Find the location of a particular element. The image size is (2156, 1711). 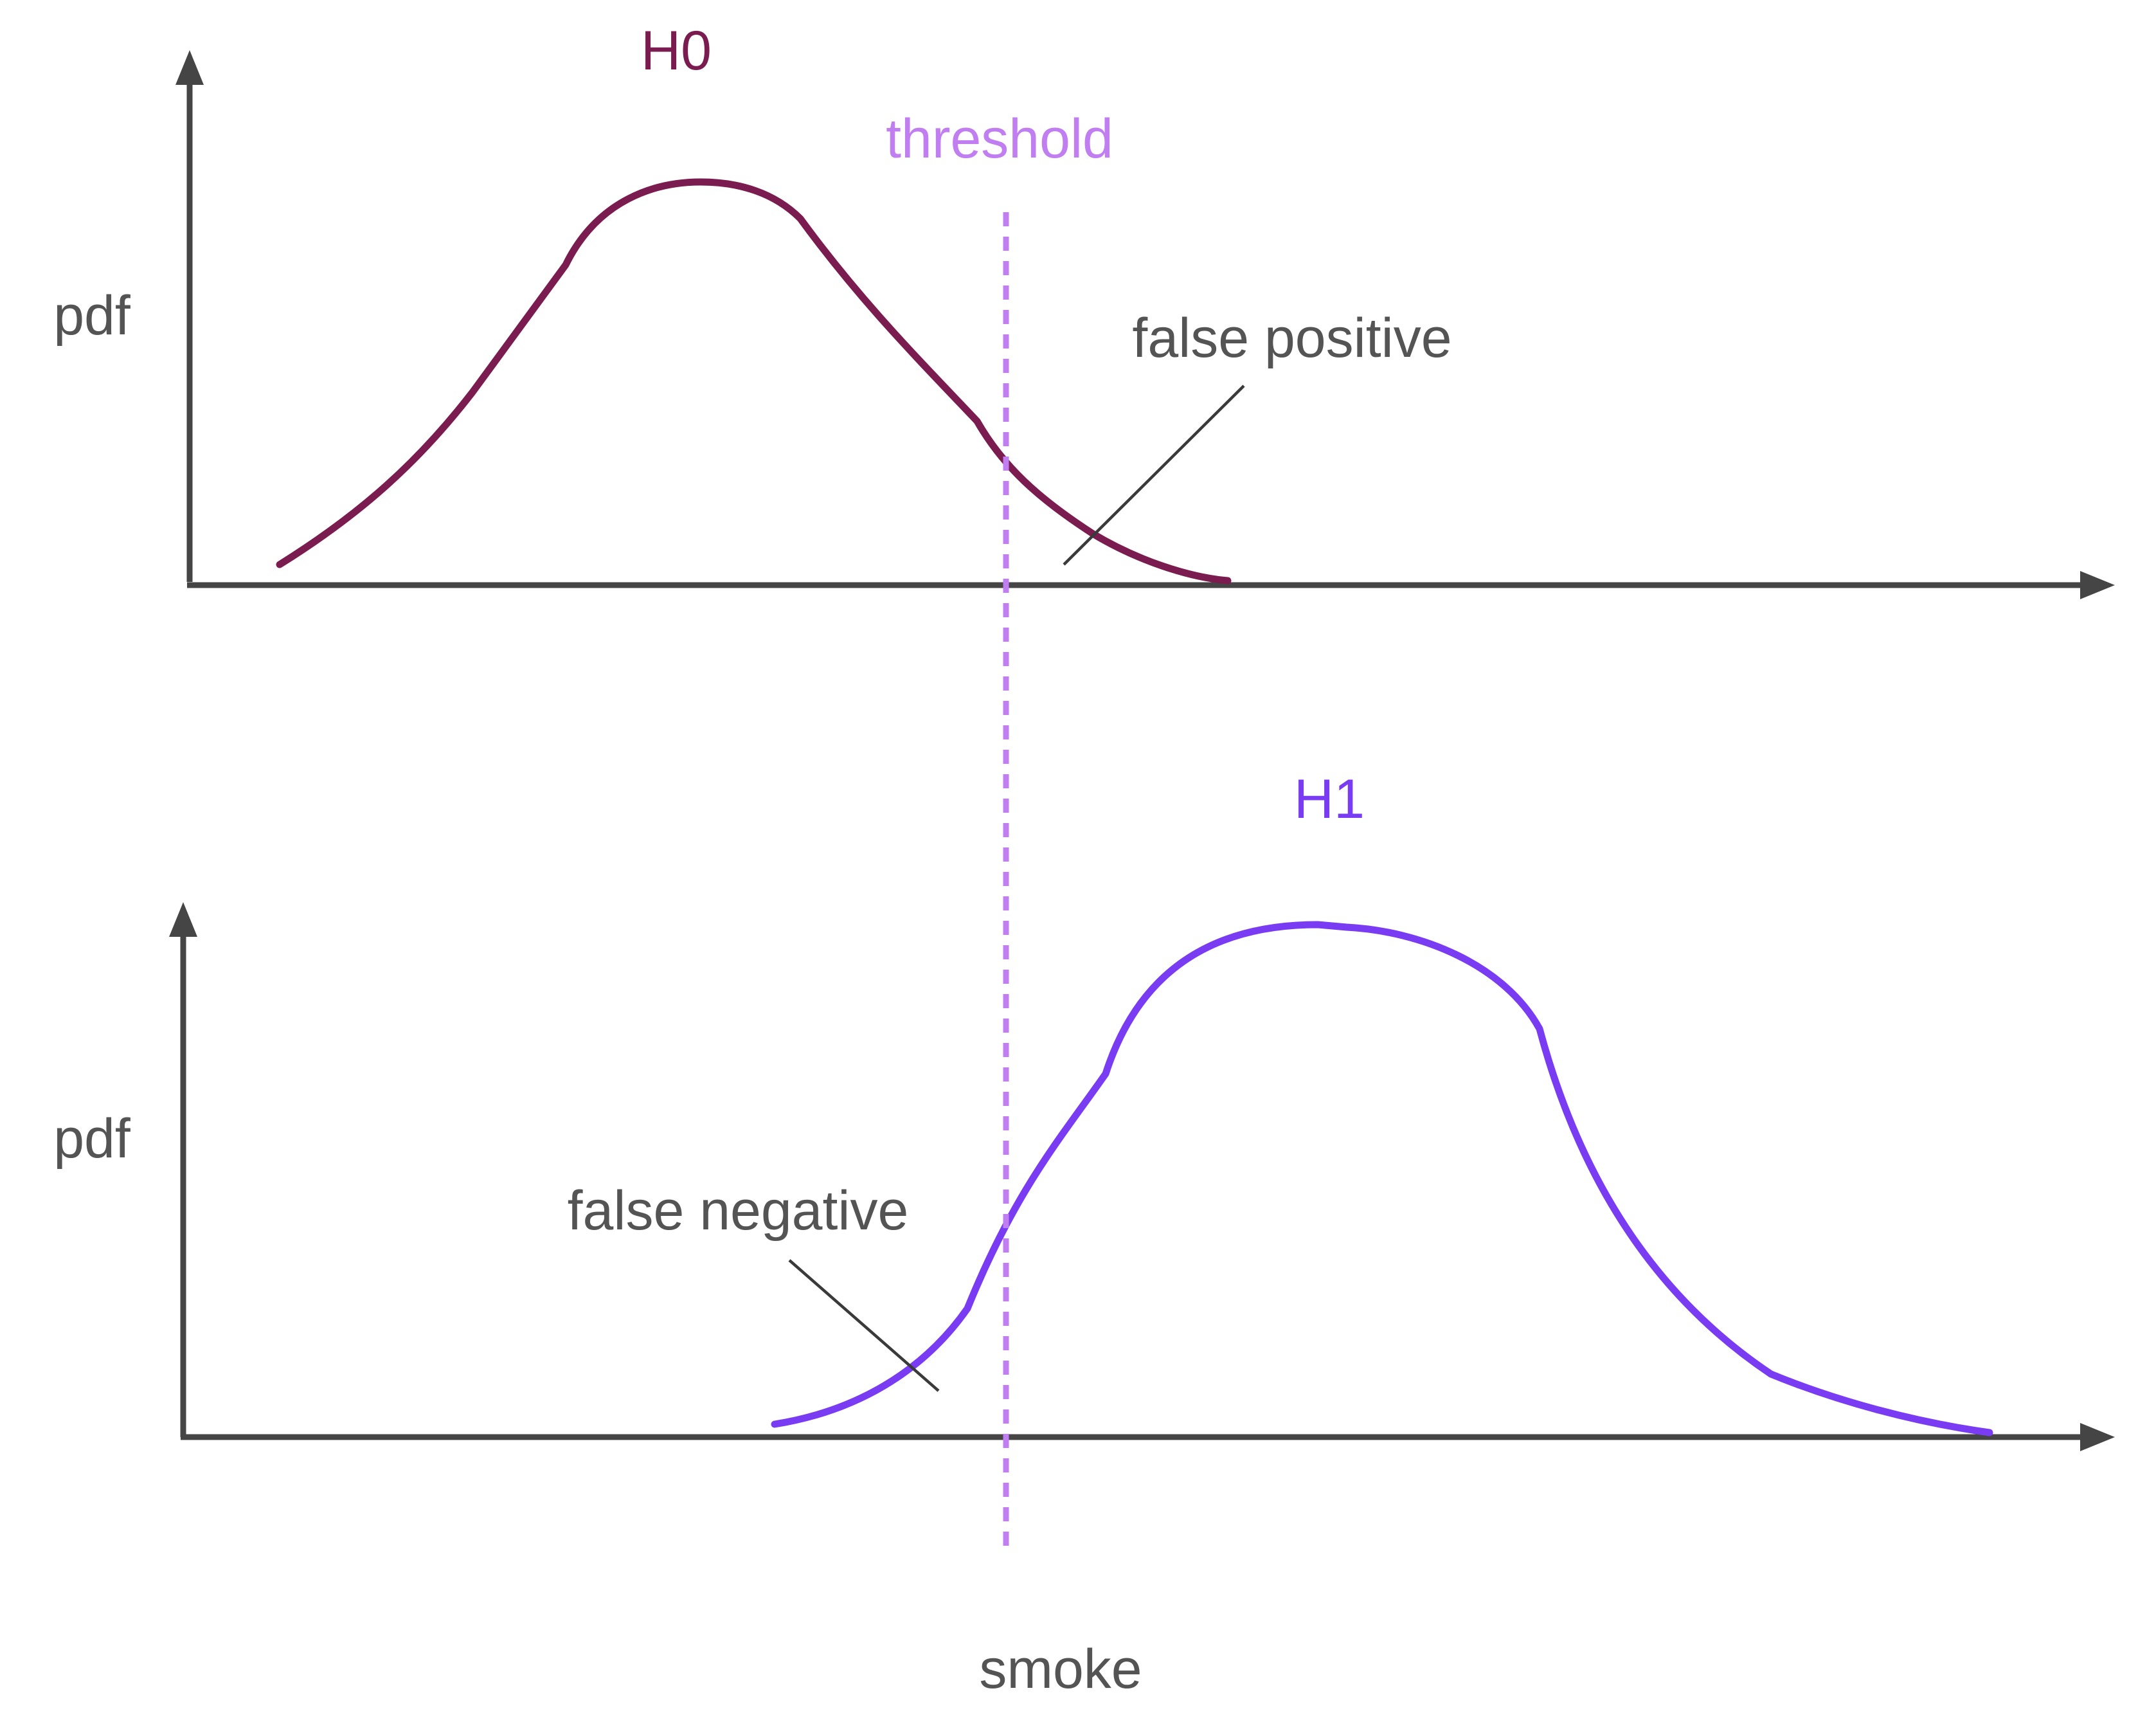

false-positive-label: false positive is located at coordinates (1291, 338).